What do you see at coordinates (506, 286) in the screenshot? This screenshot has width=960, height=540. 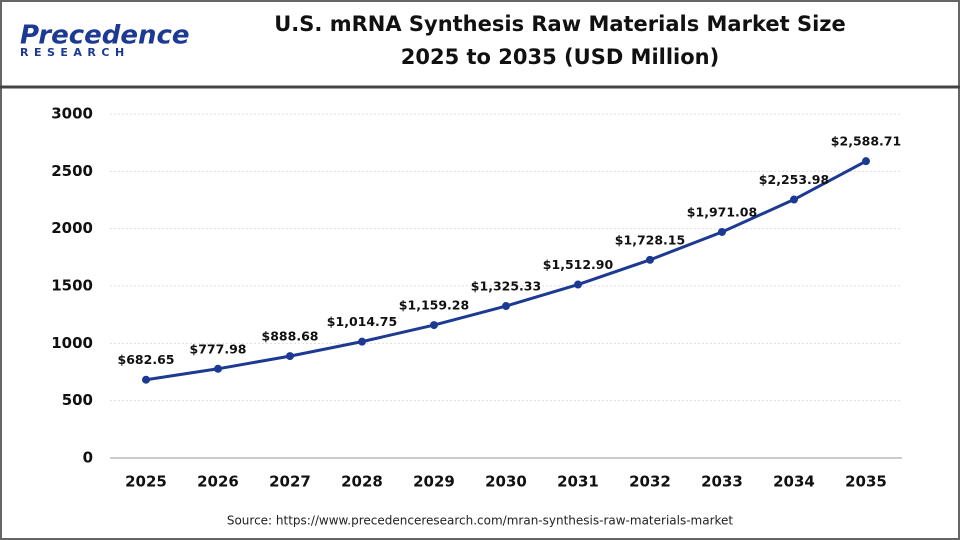 I see `value-label: $1,325.33` at bounding box center [506, 286].